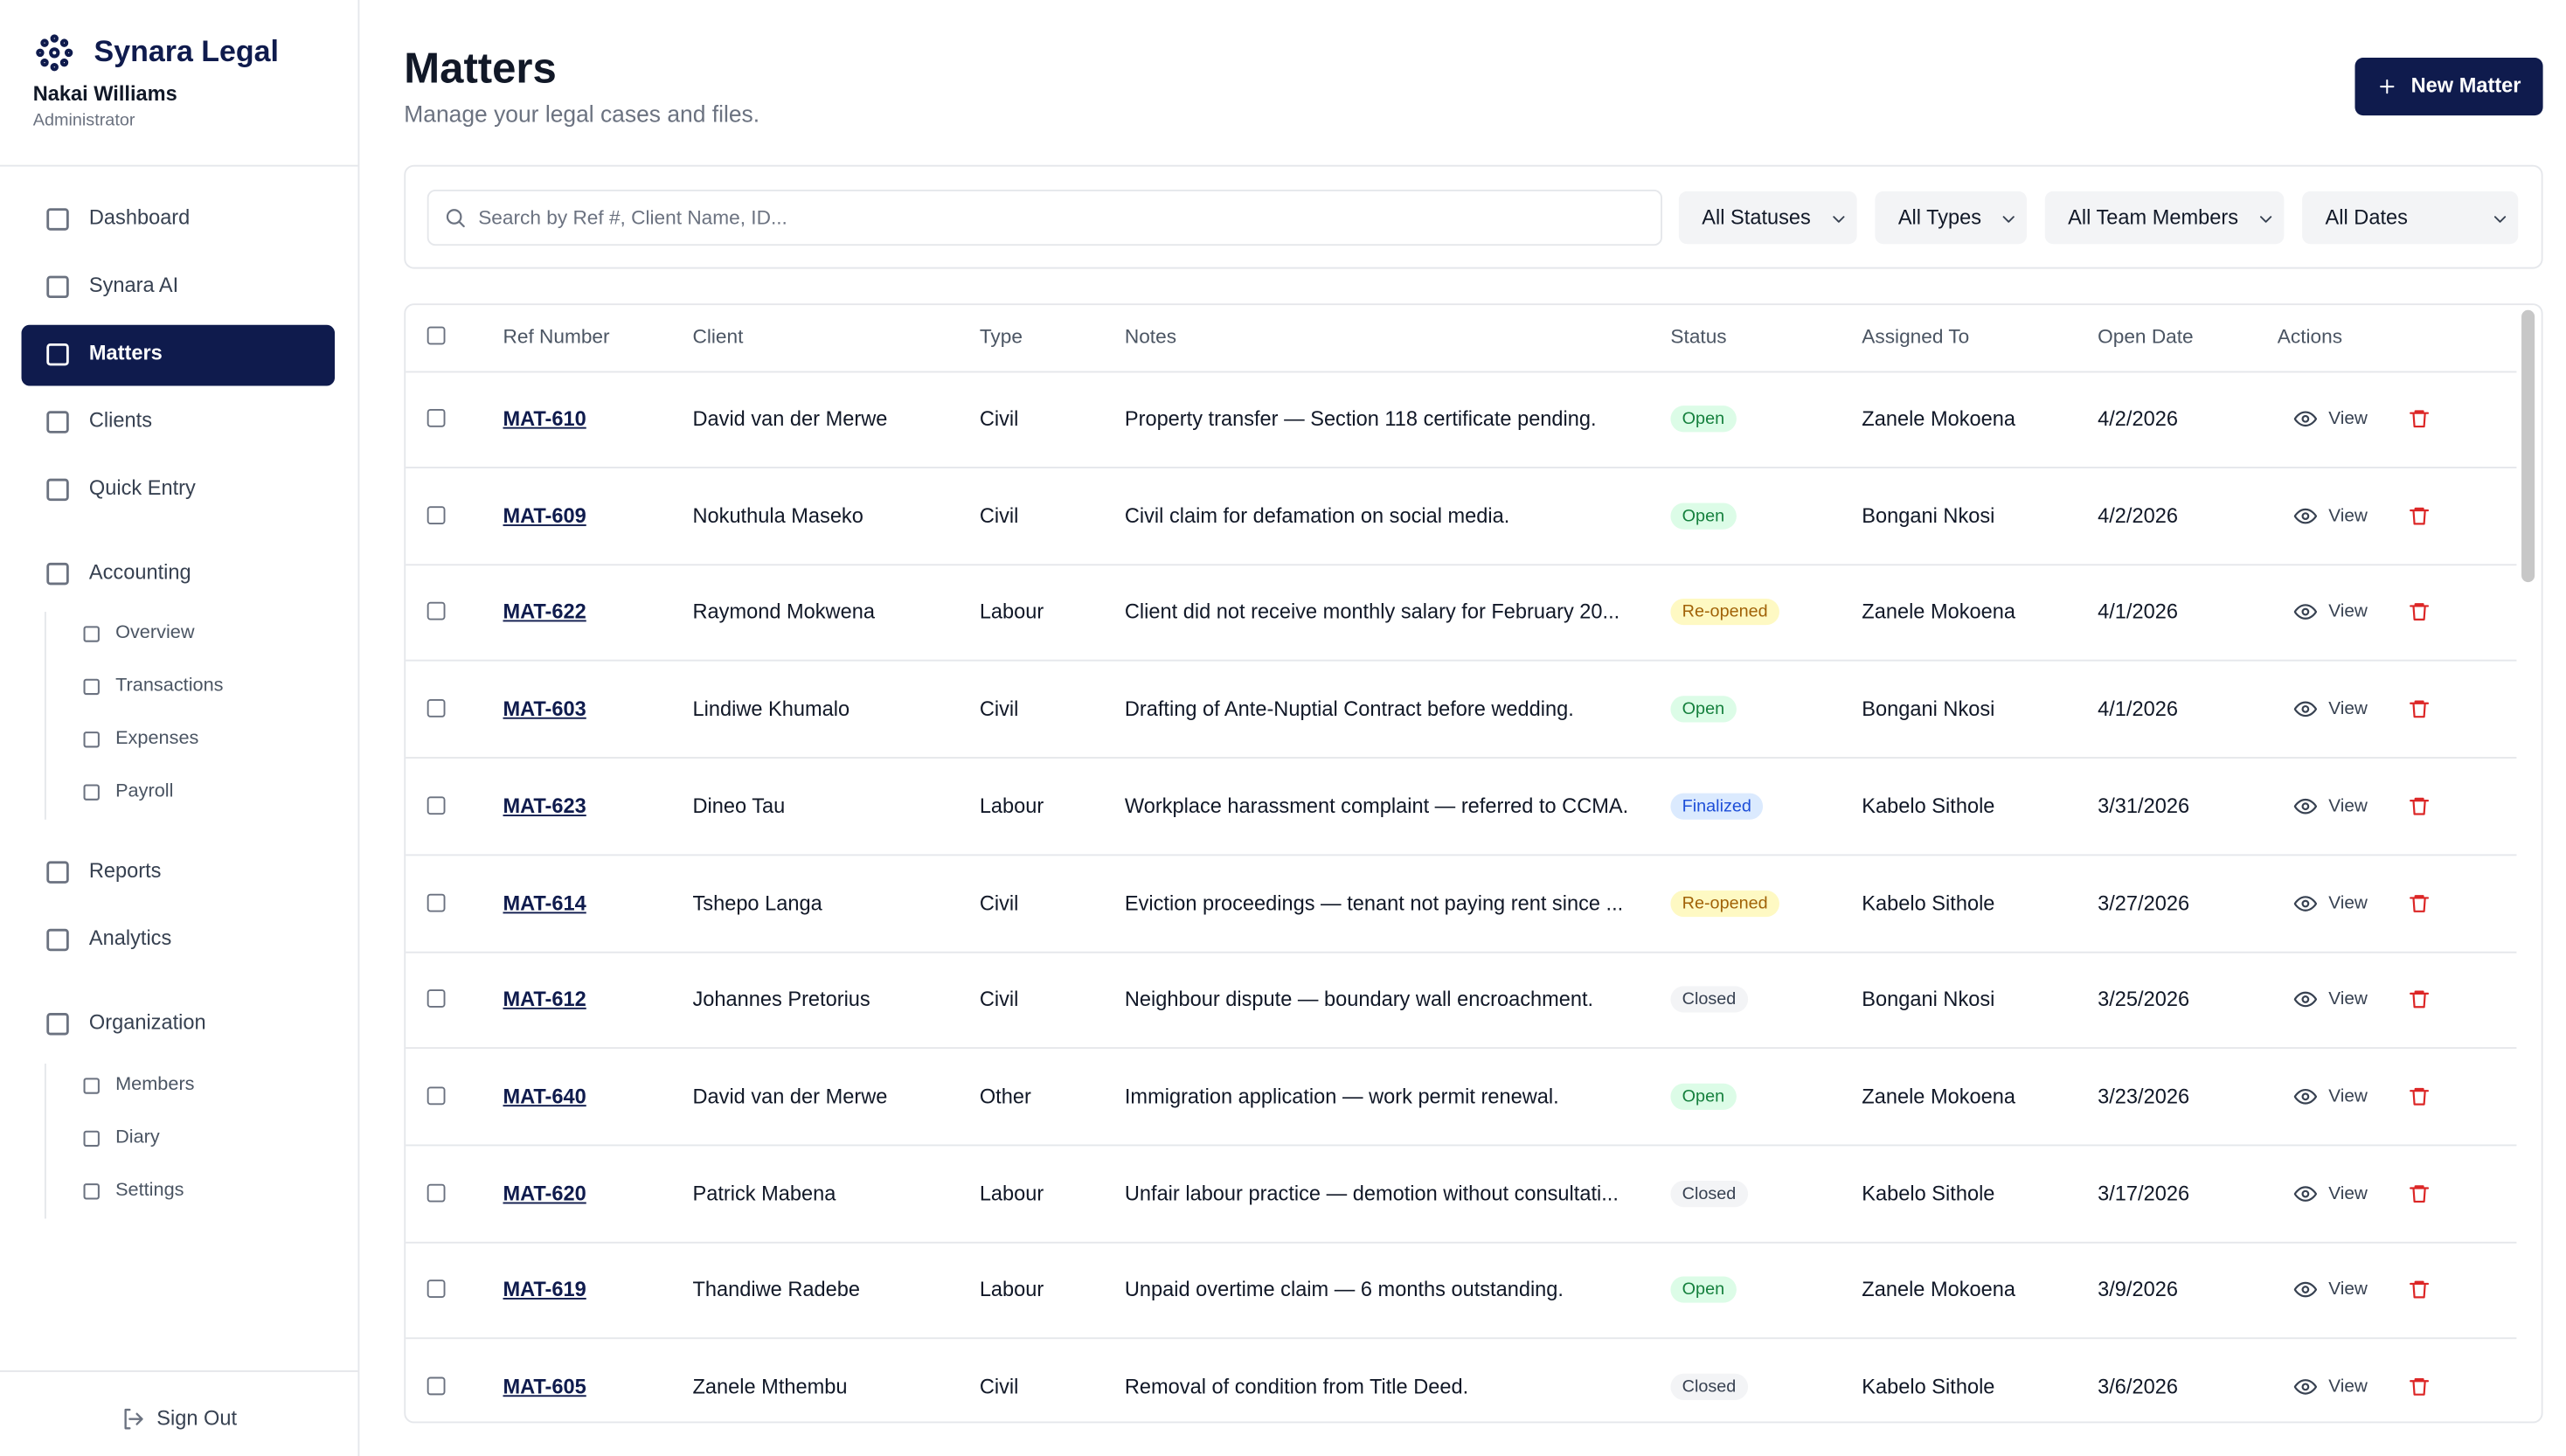 The image size is (2566, 1456). What do you see at coordinates (545, 1096) in the screenshot?
I see `ref-link: MAT-640` at bounding box center [545, 1096].